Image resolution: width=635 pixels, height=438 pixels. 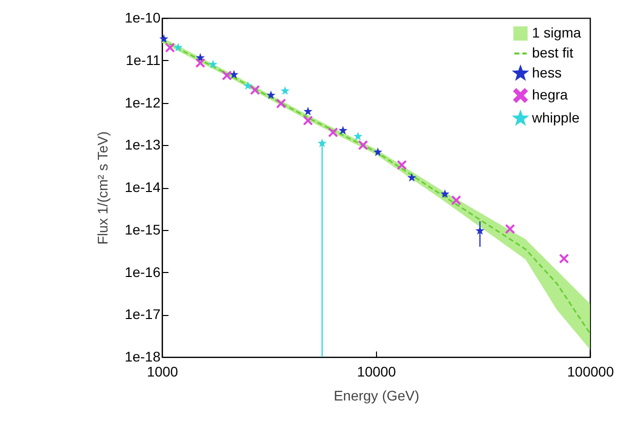 I want to click on y-tick-label: 1e-16, so click(x=142, y=272).